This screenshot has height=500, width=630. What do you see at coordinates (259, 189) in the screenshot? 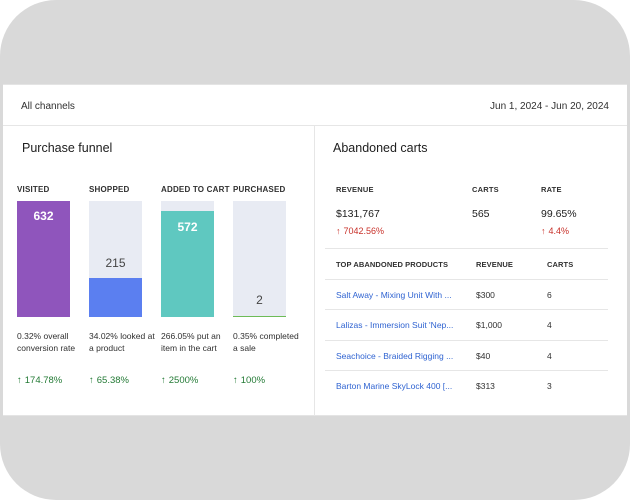
I see `stage-label-purchased: PURCHASED` at bounding box center [259, 189].